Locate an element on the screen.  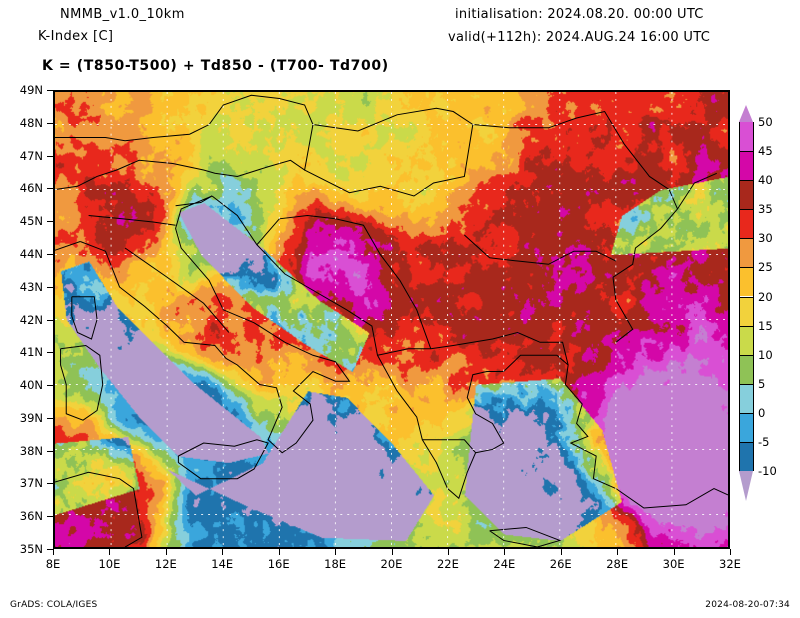
y-axis-label: 41N is located at coordinates (31, 352).